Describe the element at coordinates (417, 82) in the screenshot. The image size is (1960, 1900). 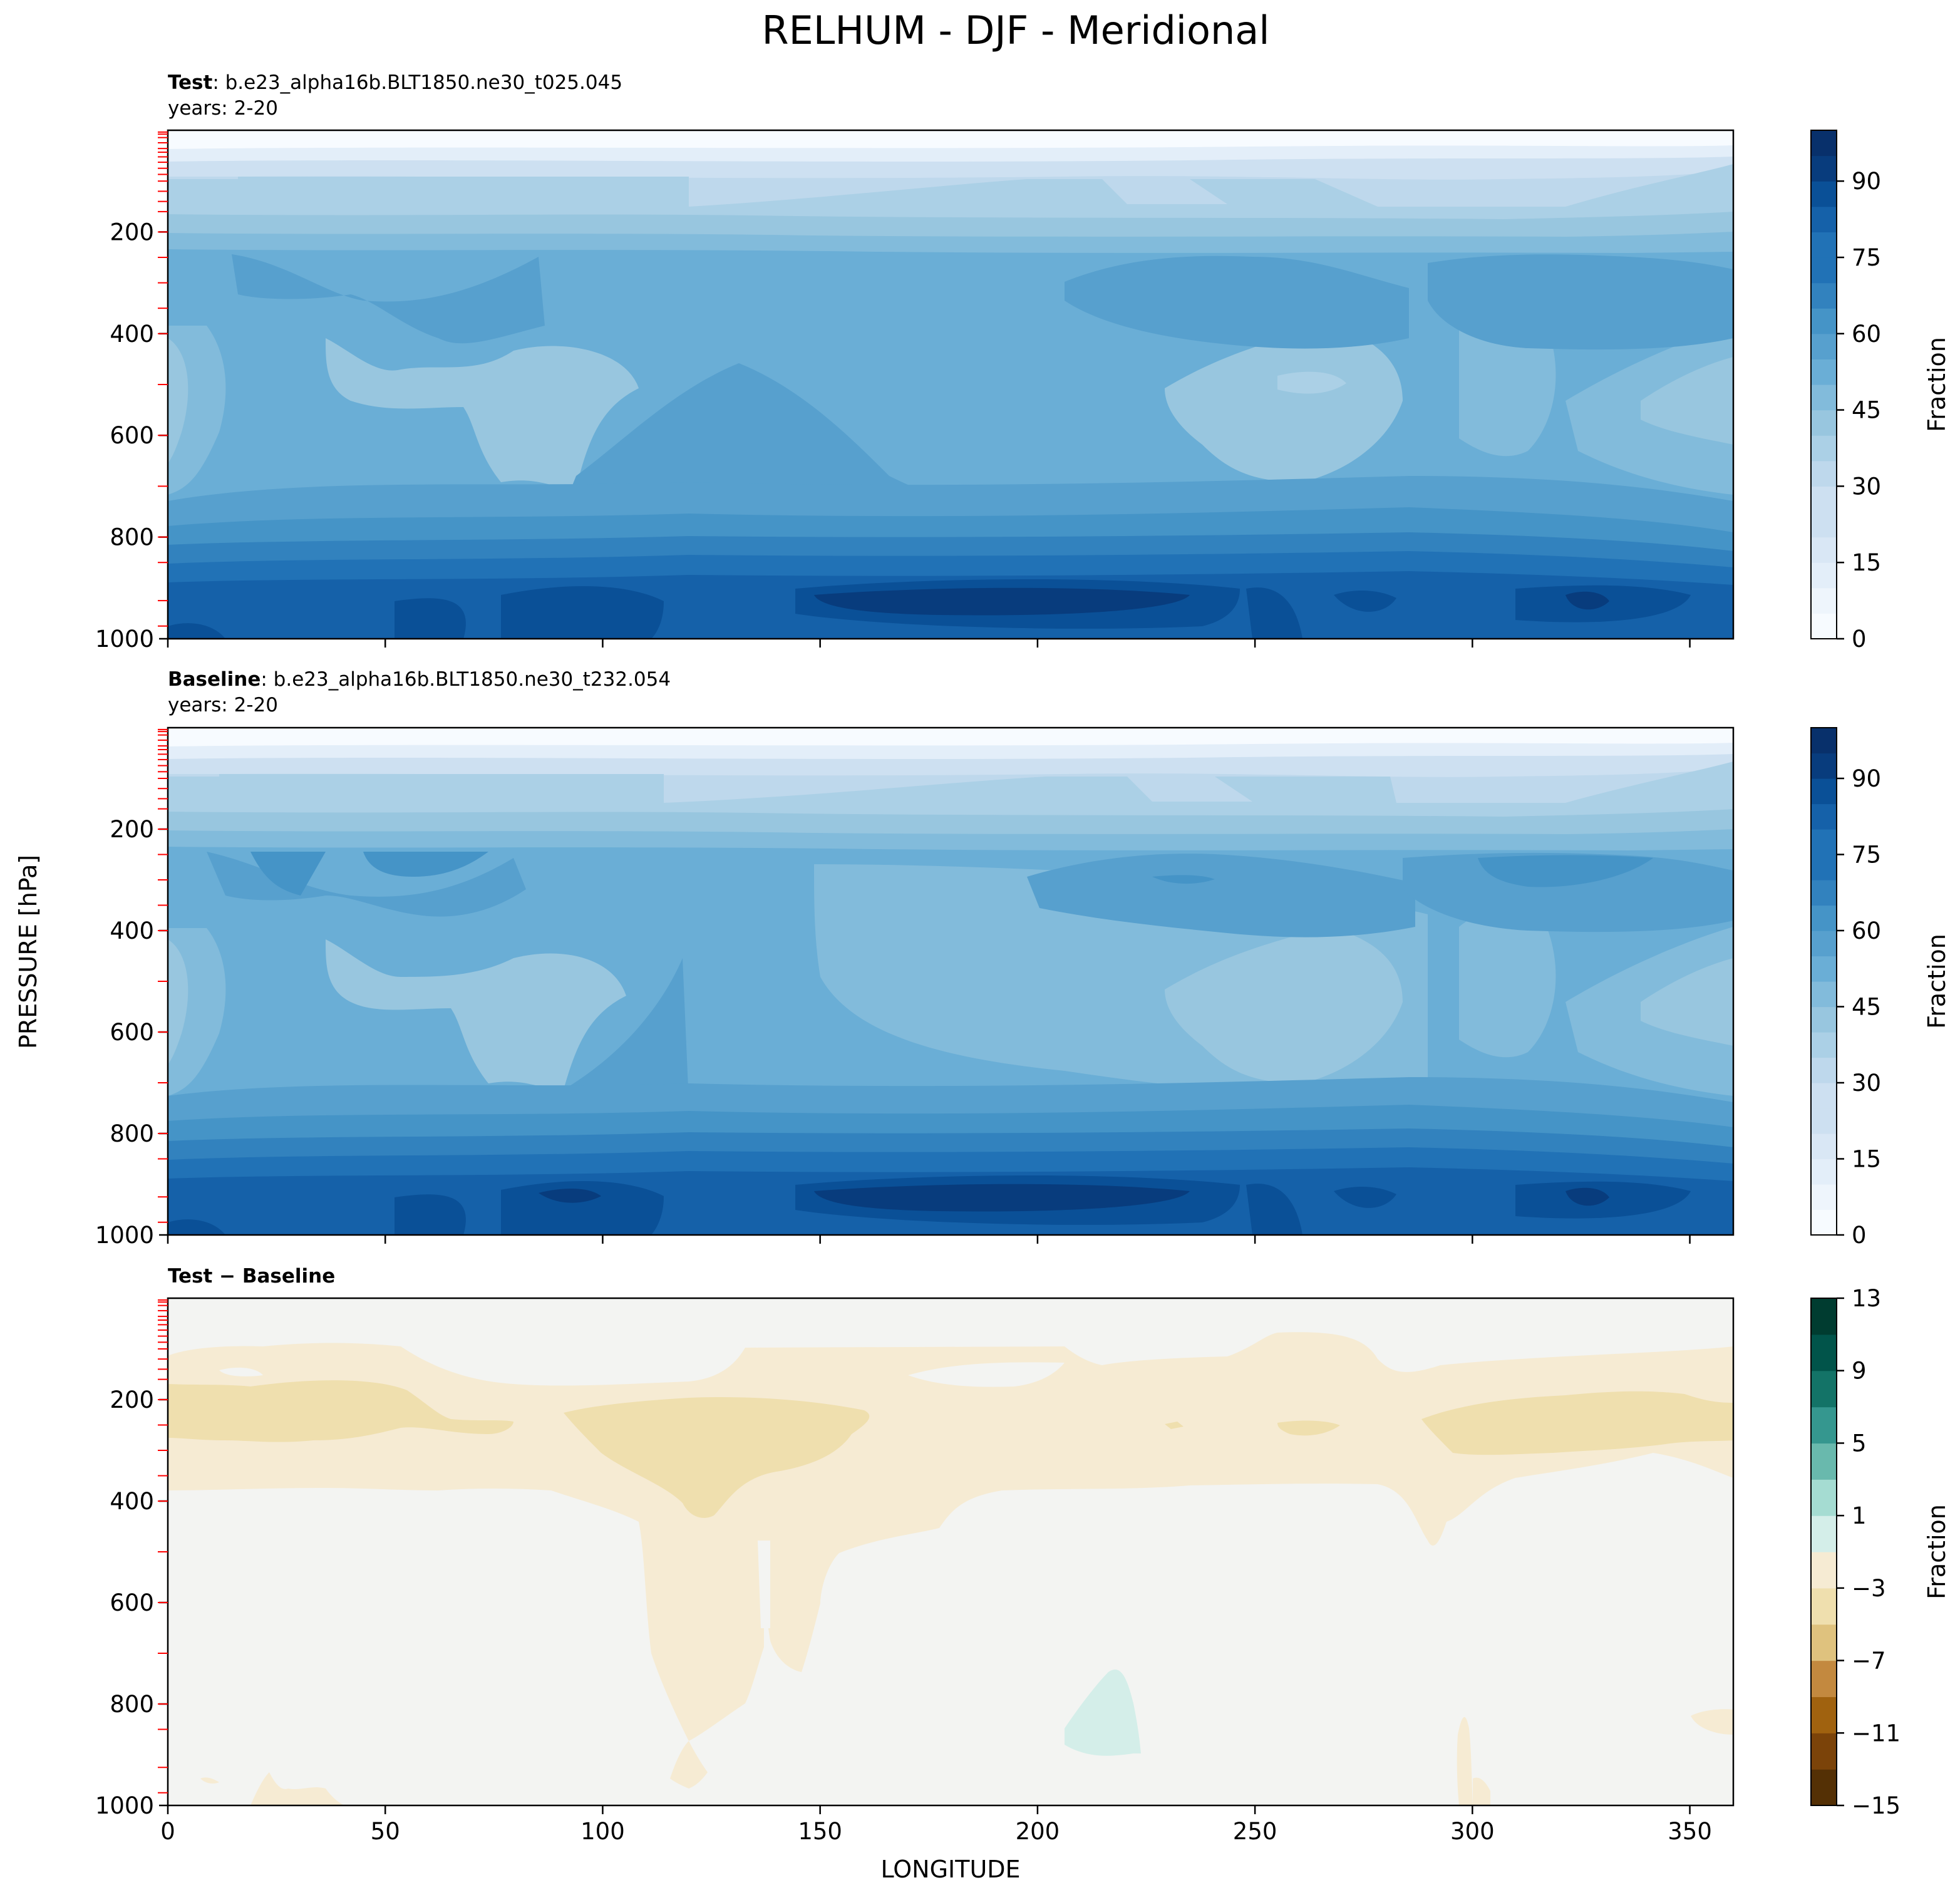
I see `panel-test-title-rest: : b.e23_alpha16b.BLT1850.ne30_t025.045` at that location.